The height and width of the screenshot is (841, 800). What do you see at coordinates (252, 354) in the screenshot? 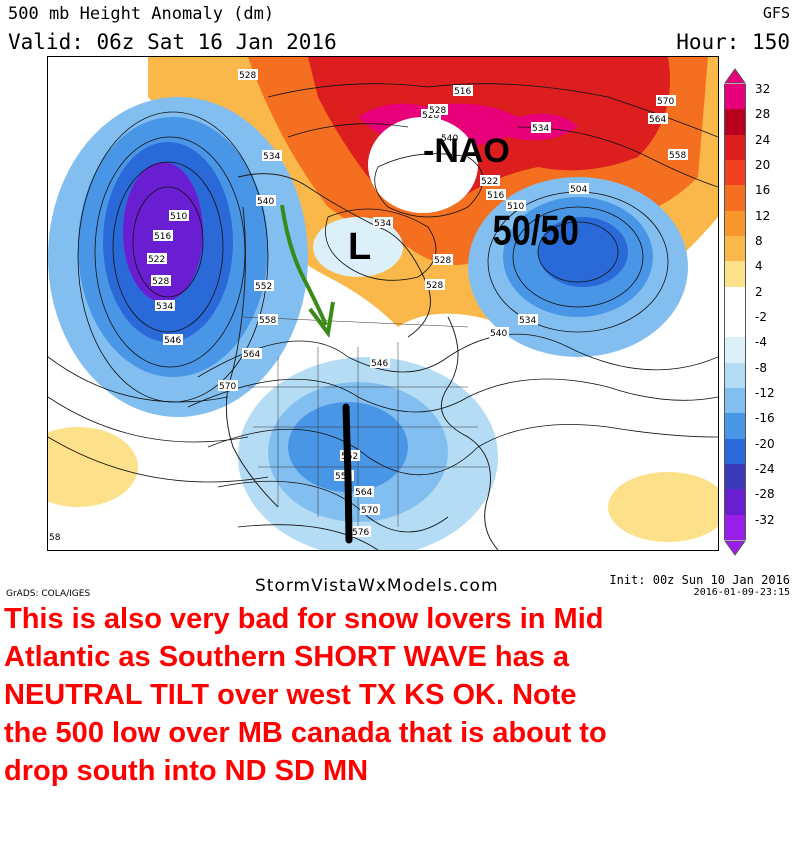
I see `contour-label: 564` at bounding box center [252, 354].